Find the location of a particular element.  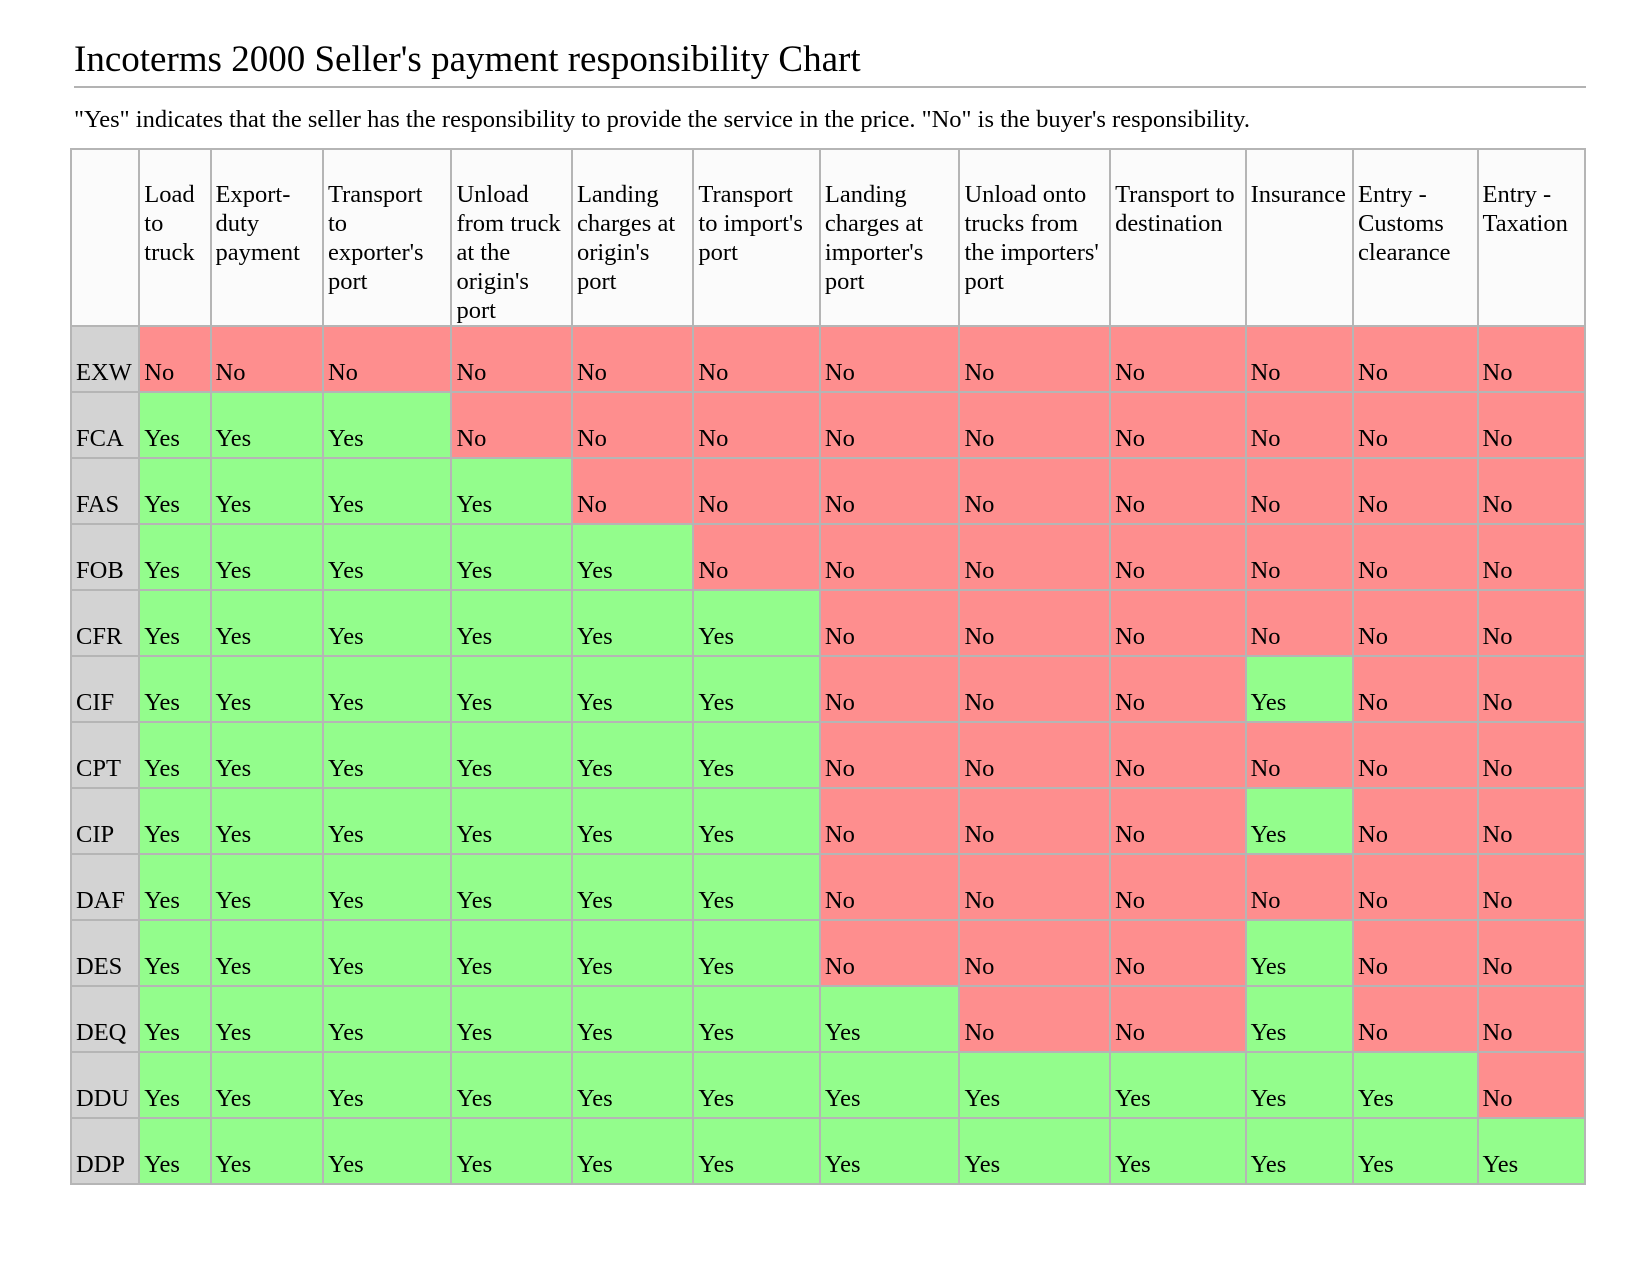

row-header-term: CFR is located at coordinates (105, 623).